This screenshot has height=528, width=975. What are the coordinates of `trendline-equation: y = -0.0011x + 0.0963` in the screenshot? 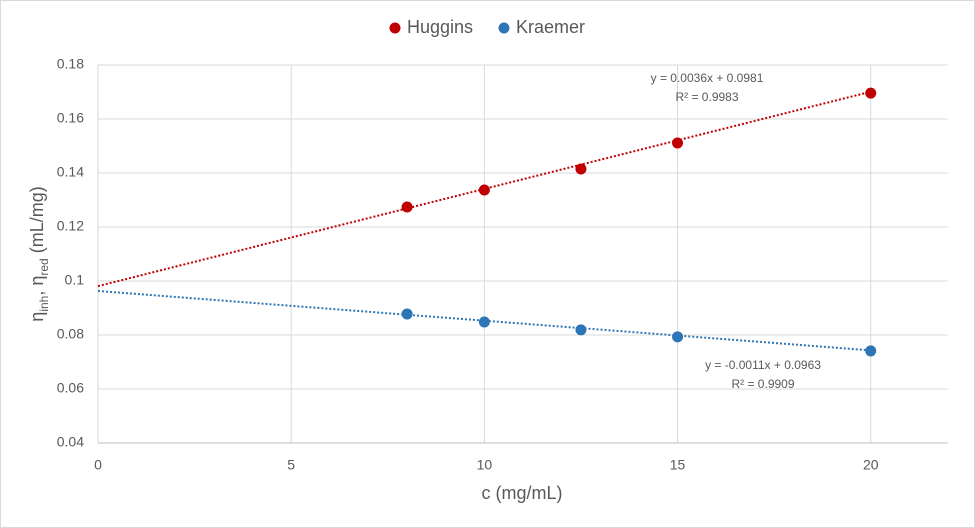 It's located at (763, 365).